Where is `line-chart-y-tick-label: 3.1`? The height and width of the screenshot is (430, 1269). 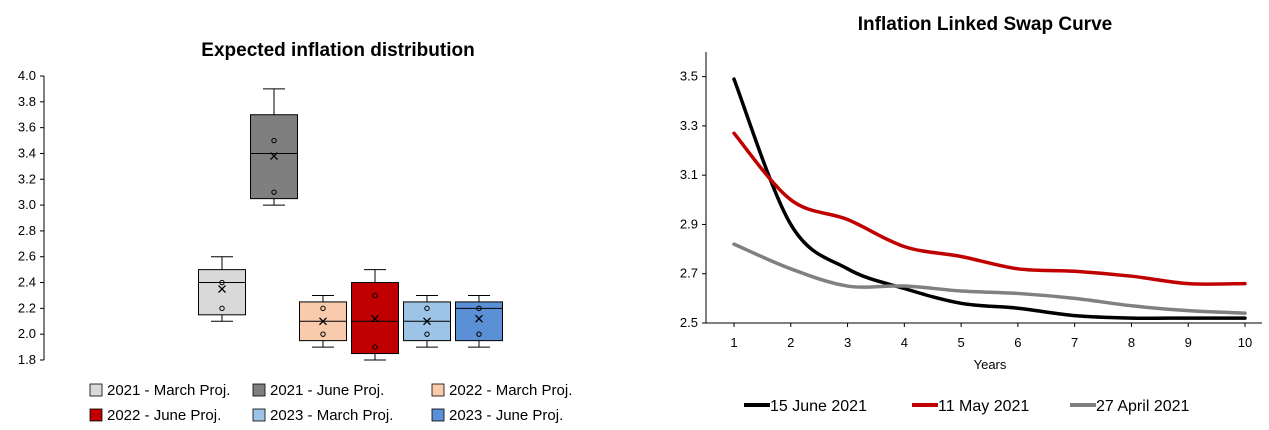
line-chart-y-tick-label: 3.1 is located at coordinates (689, 174).